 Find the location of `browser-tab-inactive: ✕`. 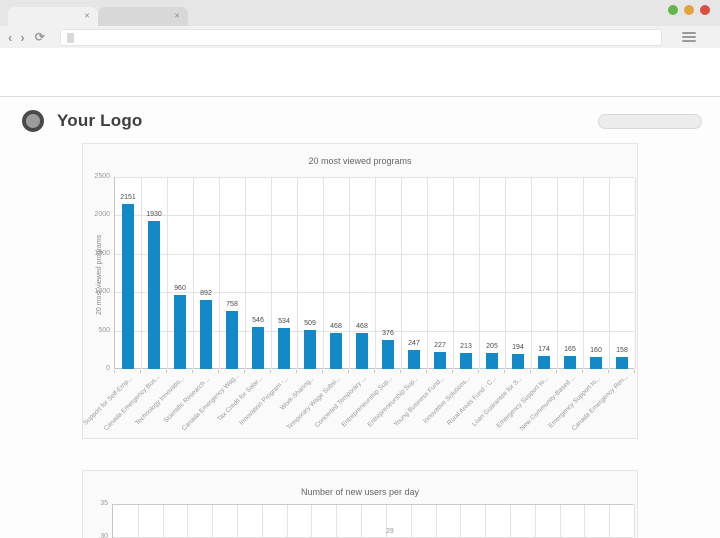

browser-tab-inactive: ✕ is located at coordinates (143, 16).